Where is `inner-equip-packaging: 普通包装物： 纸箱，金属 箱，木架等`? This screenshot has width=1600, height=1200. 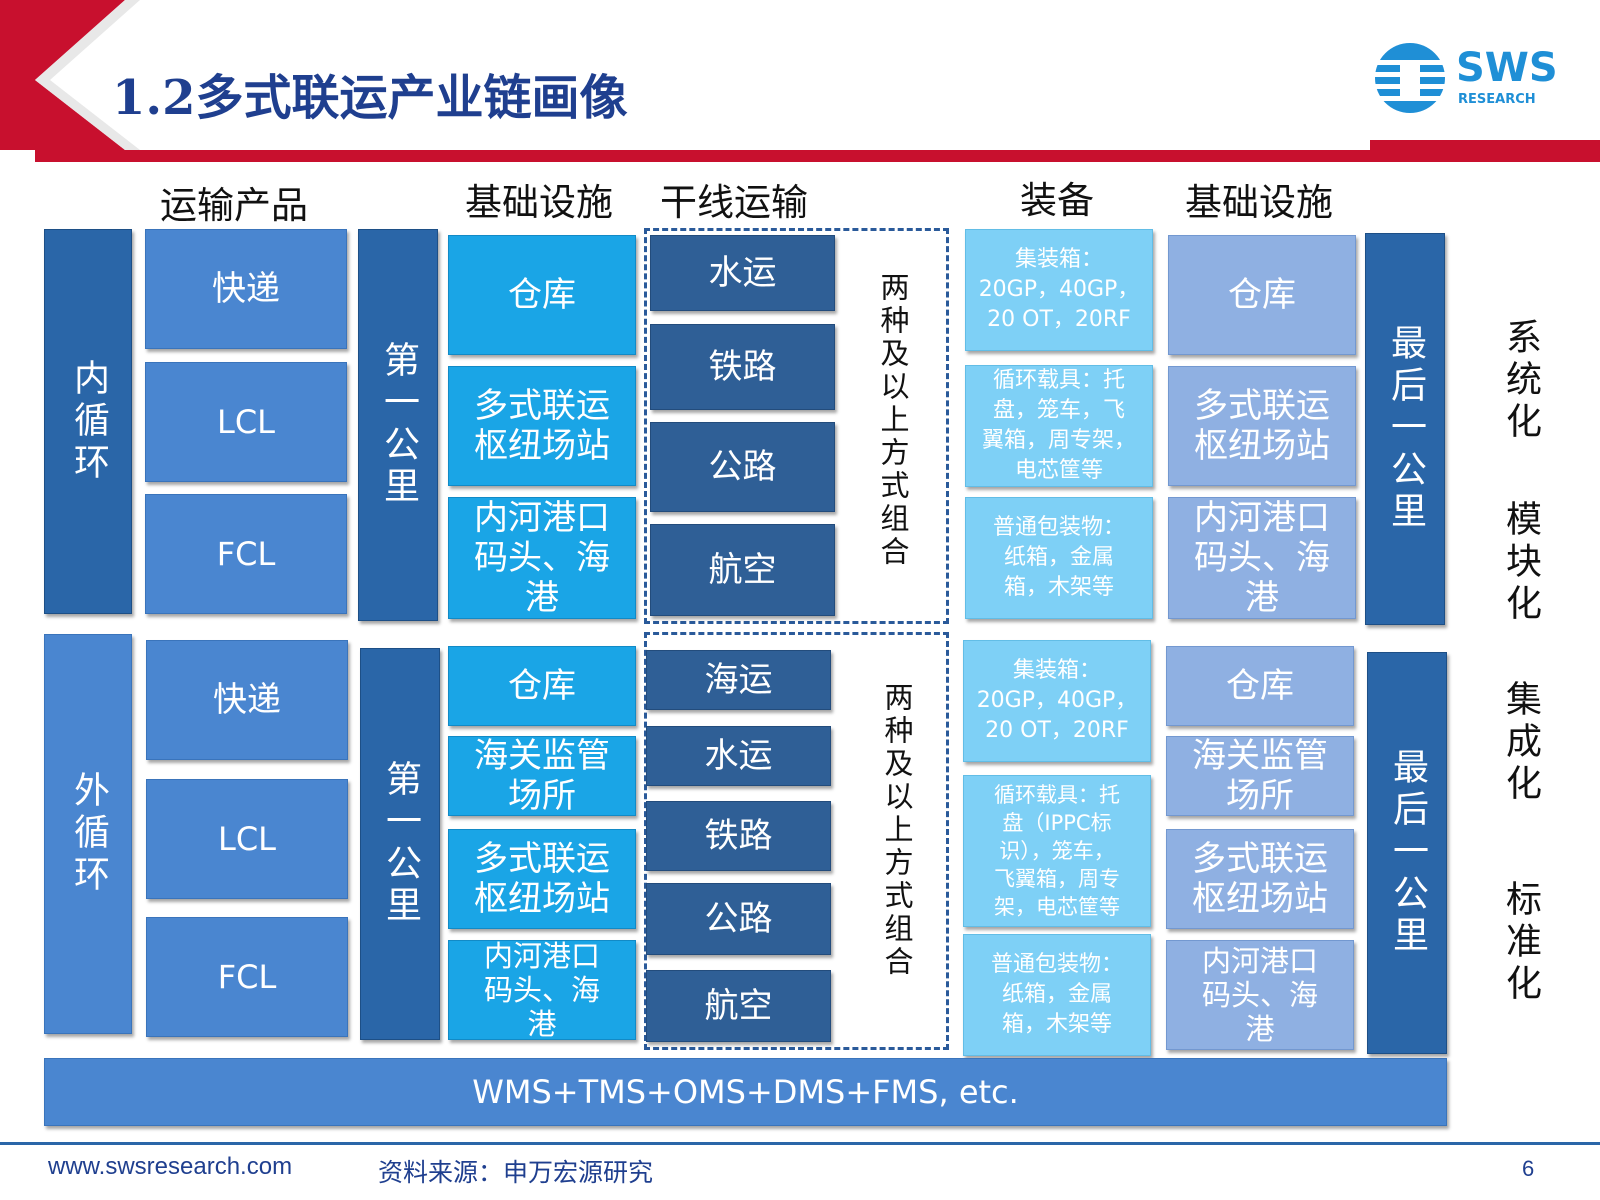 inner-equip-packaging: 普通包装物： 纸箱，金属 箱，木架等 is located at coordinates (1059, 558).